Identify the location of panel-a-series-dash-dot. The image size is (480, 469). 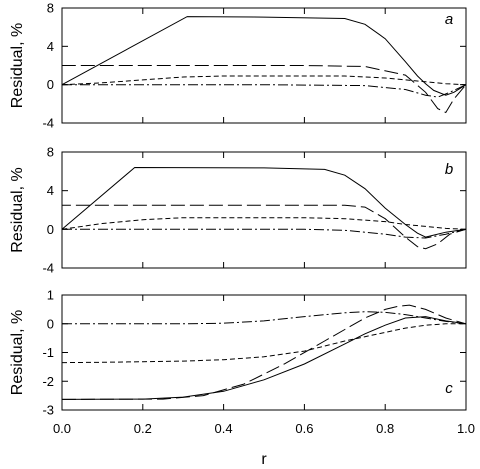
(264, 91).